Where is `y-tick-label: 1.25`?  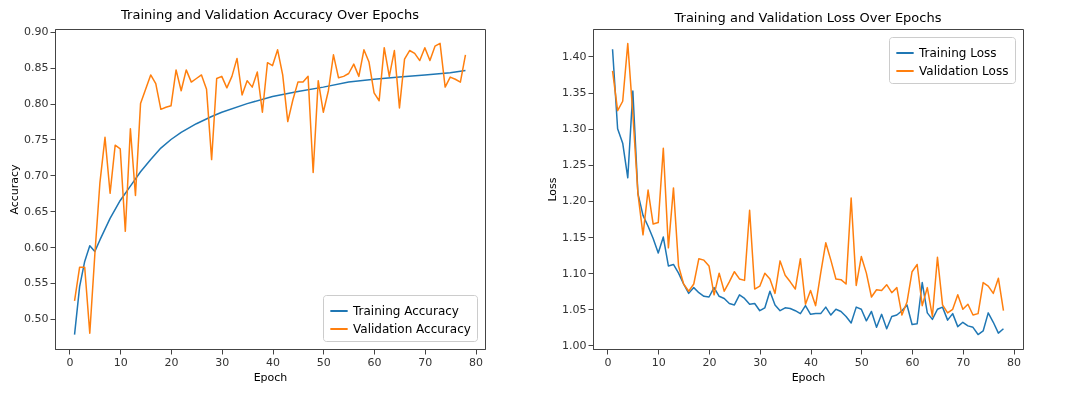
y-tick-label: 1.25 is located at coordinates (574, 165).